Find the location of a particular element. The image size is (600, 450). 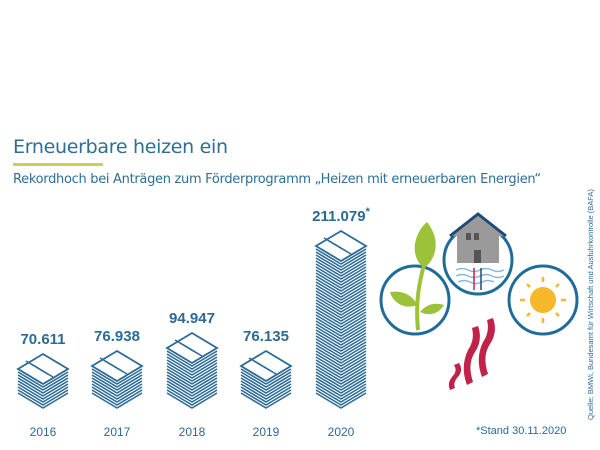

x-tick-label: 2019 is located at coordinates (266, 432).